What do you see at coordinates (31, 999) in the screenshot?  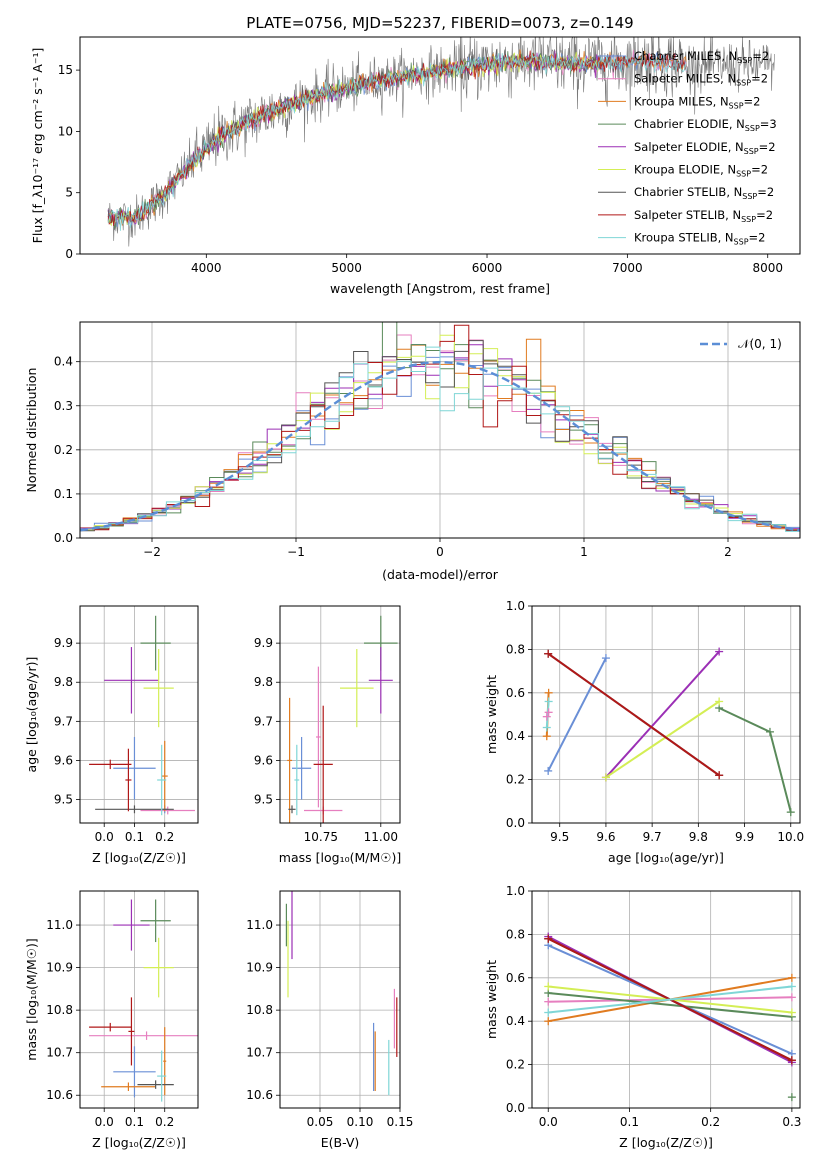 I see `y-axis-label: mass [log₁₀(M/M☉)]` at bounding box center [31, 999].